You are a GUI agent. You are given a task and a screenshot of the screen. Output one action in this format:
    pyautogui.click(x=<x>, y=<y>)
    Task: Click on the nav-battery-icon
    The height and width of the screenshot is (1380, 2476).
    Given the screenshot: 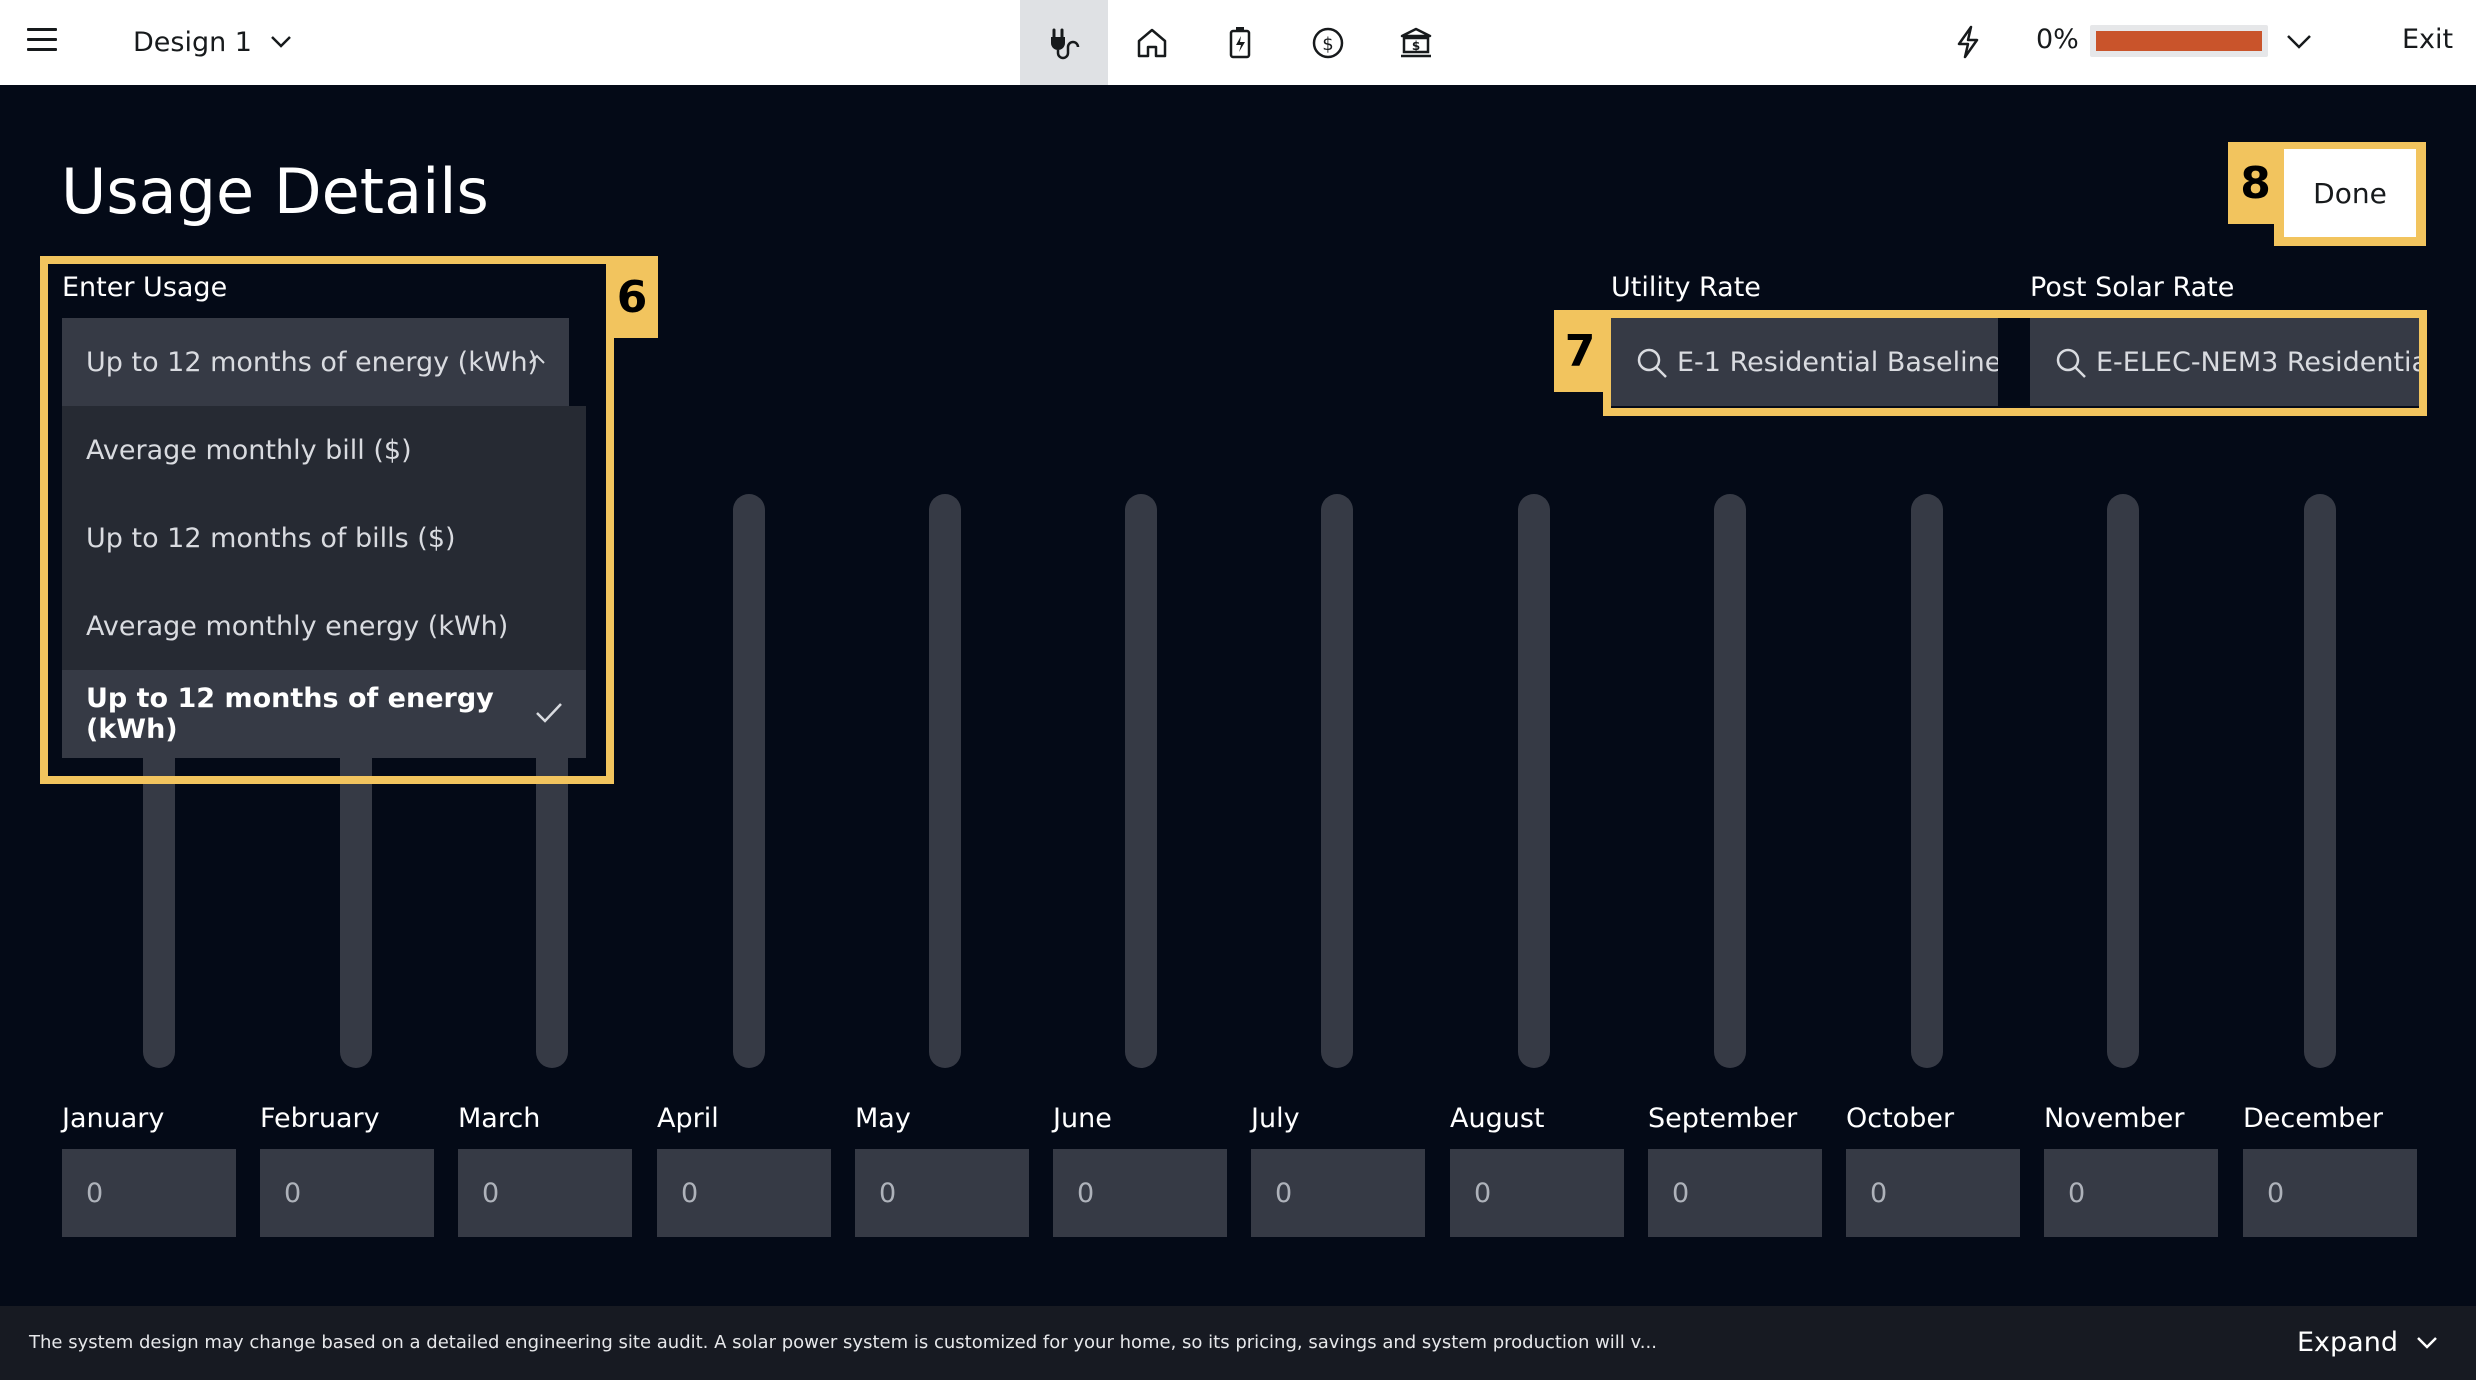 What is the action you would take?
    pyautogui.click(x=1240, y=42)
    